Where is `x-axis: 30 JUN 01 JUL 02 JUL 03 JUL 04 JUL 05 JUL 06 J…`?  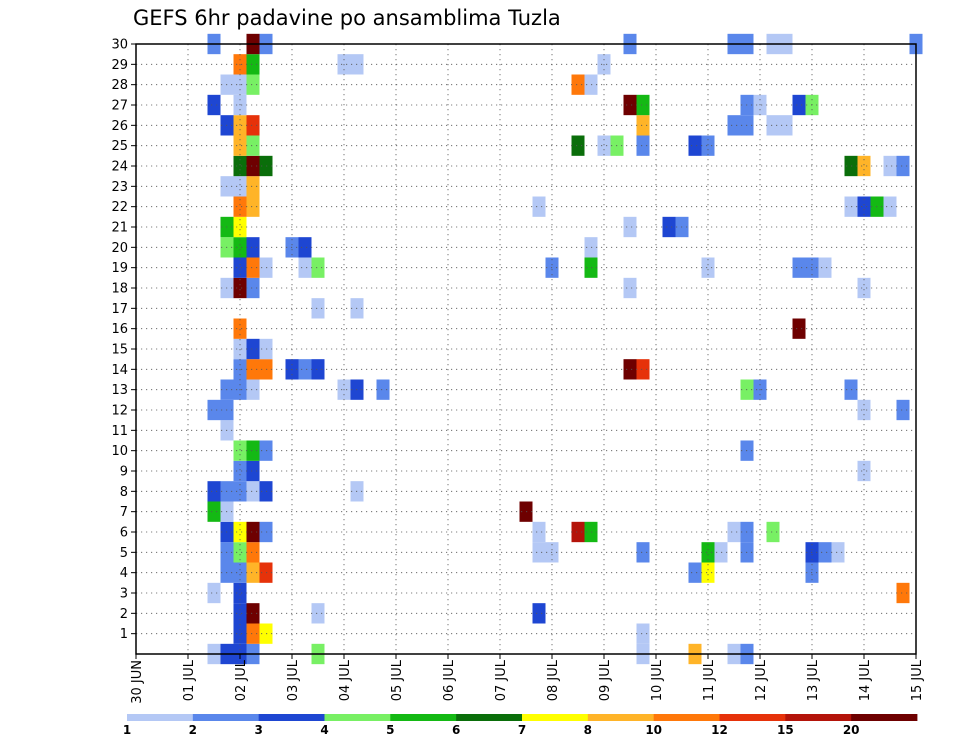 x-axis: 30 JUN 01 JUL 02 JUL 03 JUL 04 JUL 05 JUL 06 J… is located at coordinates (527, 679).